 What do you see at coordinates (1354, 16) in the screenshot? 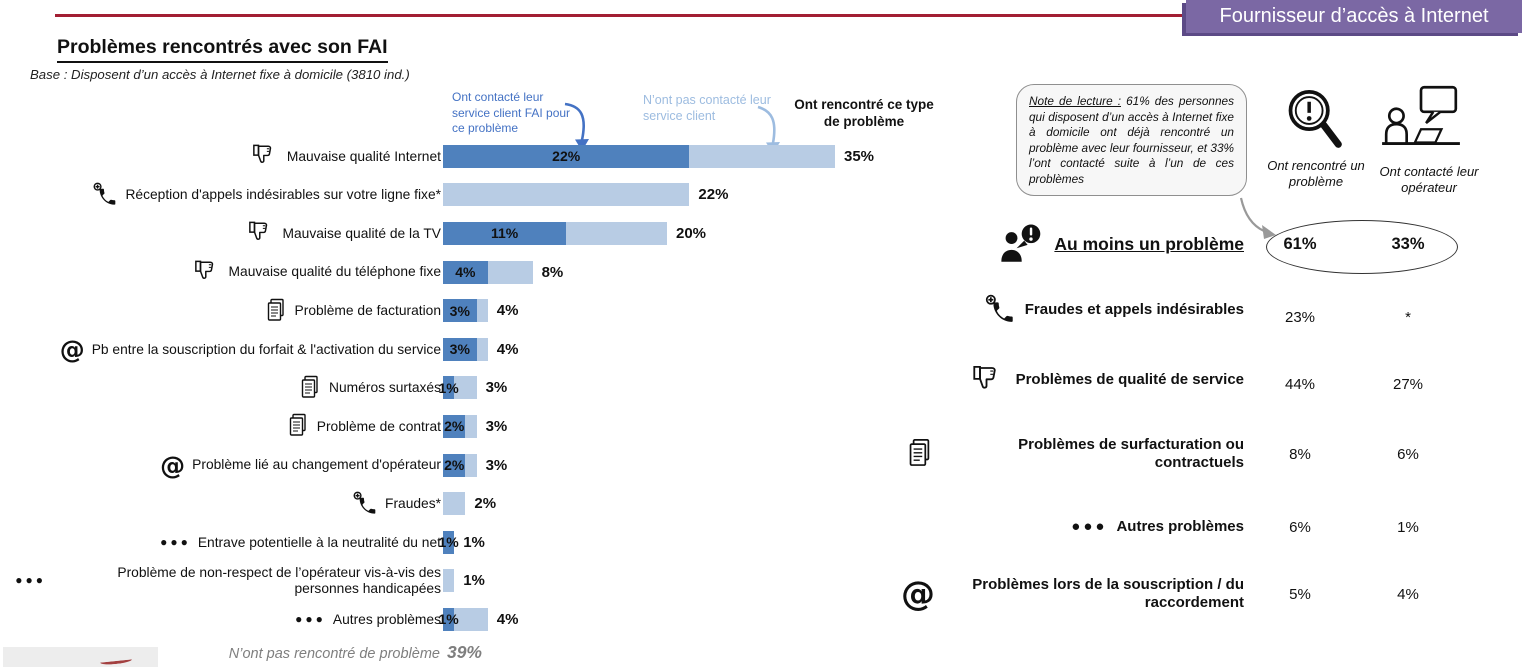
I see `page-banner: Fournisseur d’accès à Internet` at bounding box center [1354, 16].